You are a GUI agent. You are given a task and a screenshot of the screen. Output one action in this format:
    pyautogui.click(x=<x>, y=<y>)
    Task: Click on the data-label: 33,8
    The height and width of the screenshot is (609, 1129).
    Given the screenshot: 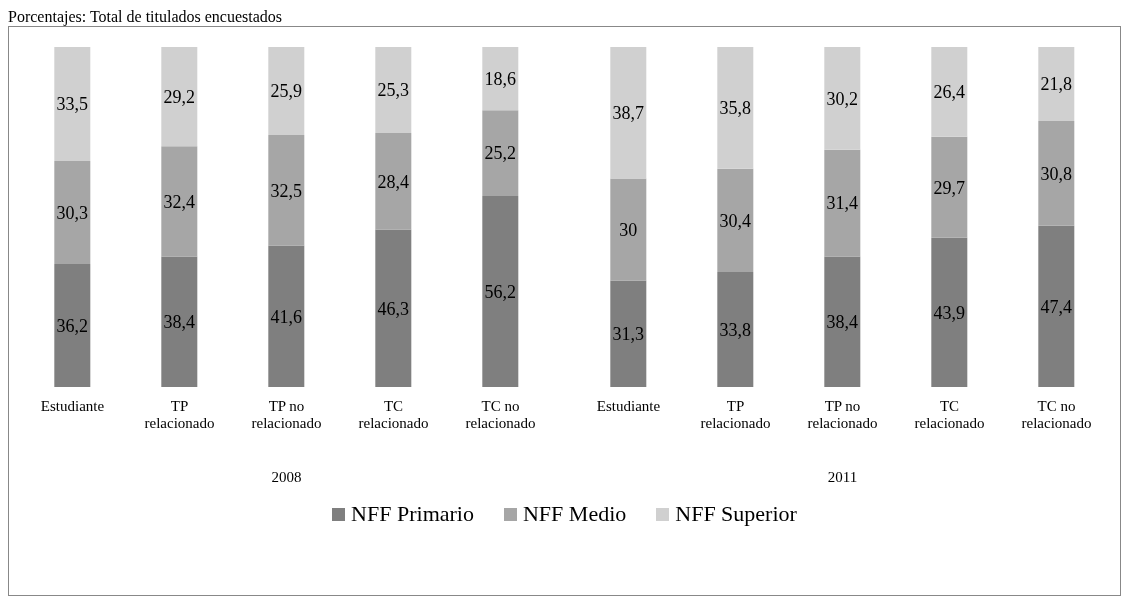 What is the action you would take?
    pyautogui.click(x=735, y=329)
    